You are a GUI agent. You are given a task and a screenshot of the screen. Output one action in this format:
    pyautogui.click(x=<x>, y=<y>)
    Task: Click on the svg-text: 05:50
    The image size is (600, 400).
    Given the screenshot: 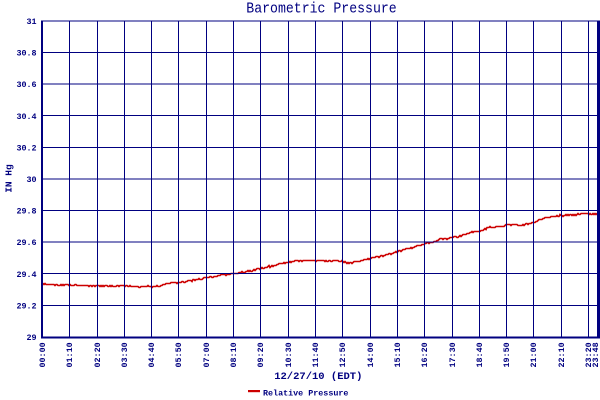 What is the action you would take?
    pyautogui.click(x=179, y=354)
    